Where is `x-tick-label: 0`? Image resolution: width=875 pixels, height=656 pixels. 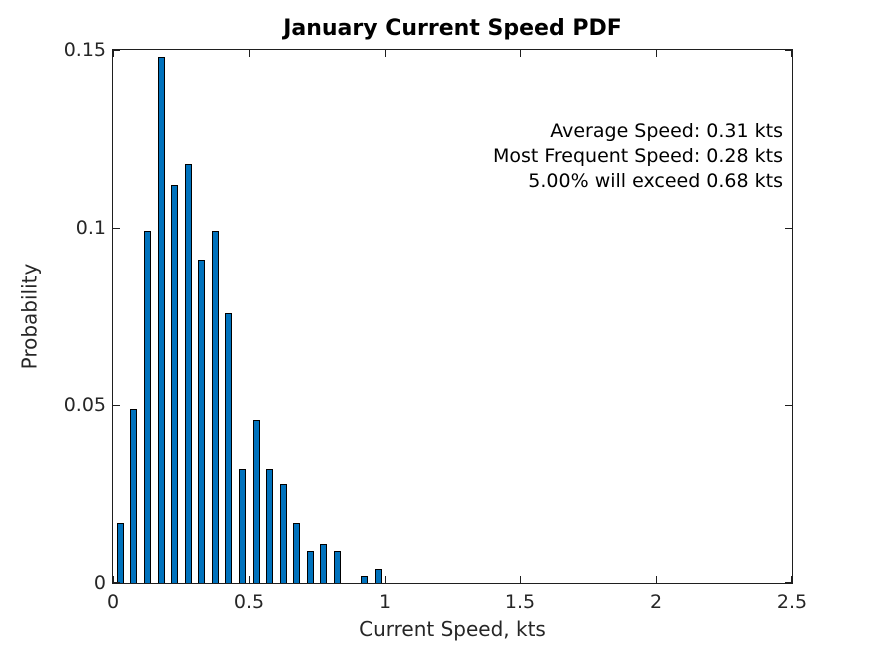 x-tick-label: 0 is located at coordinates (113, 602).